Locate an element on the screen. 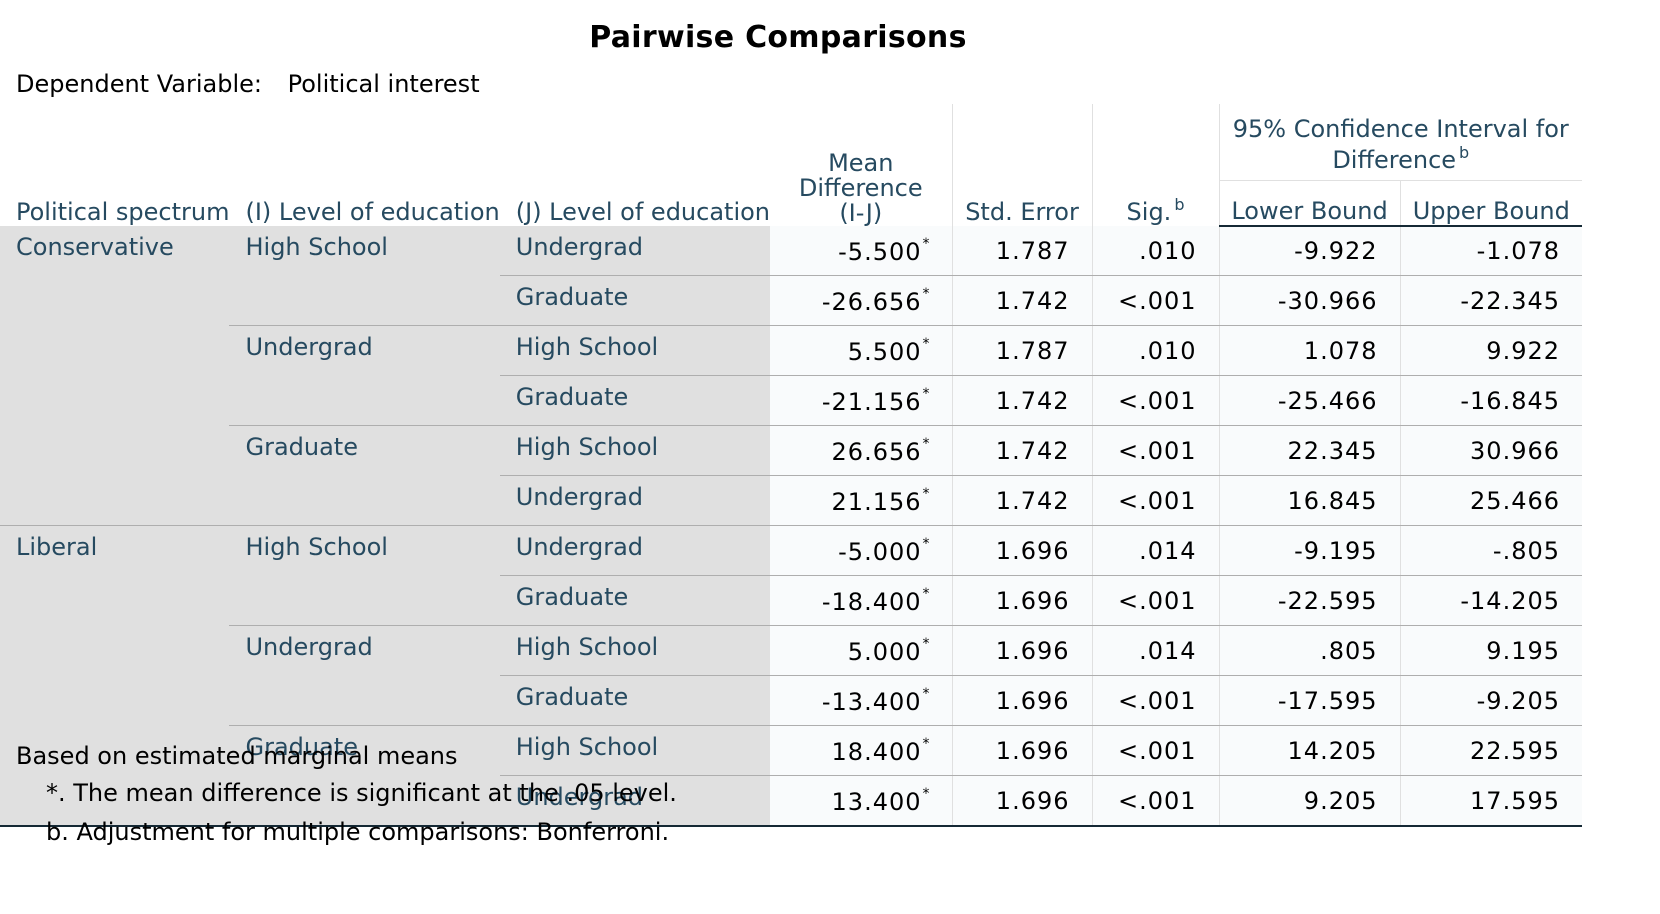 This screenshot has width=1660, height=914. dependent-variable-value: Political interest is located at coordinates (383, 84).